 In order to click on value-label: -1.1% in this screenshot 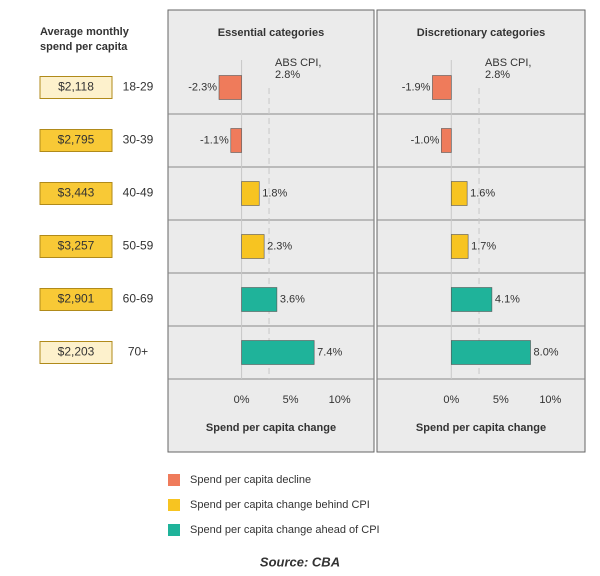, I will do `click(214, 140)`.